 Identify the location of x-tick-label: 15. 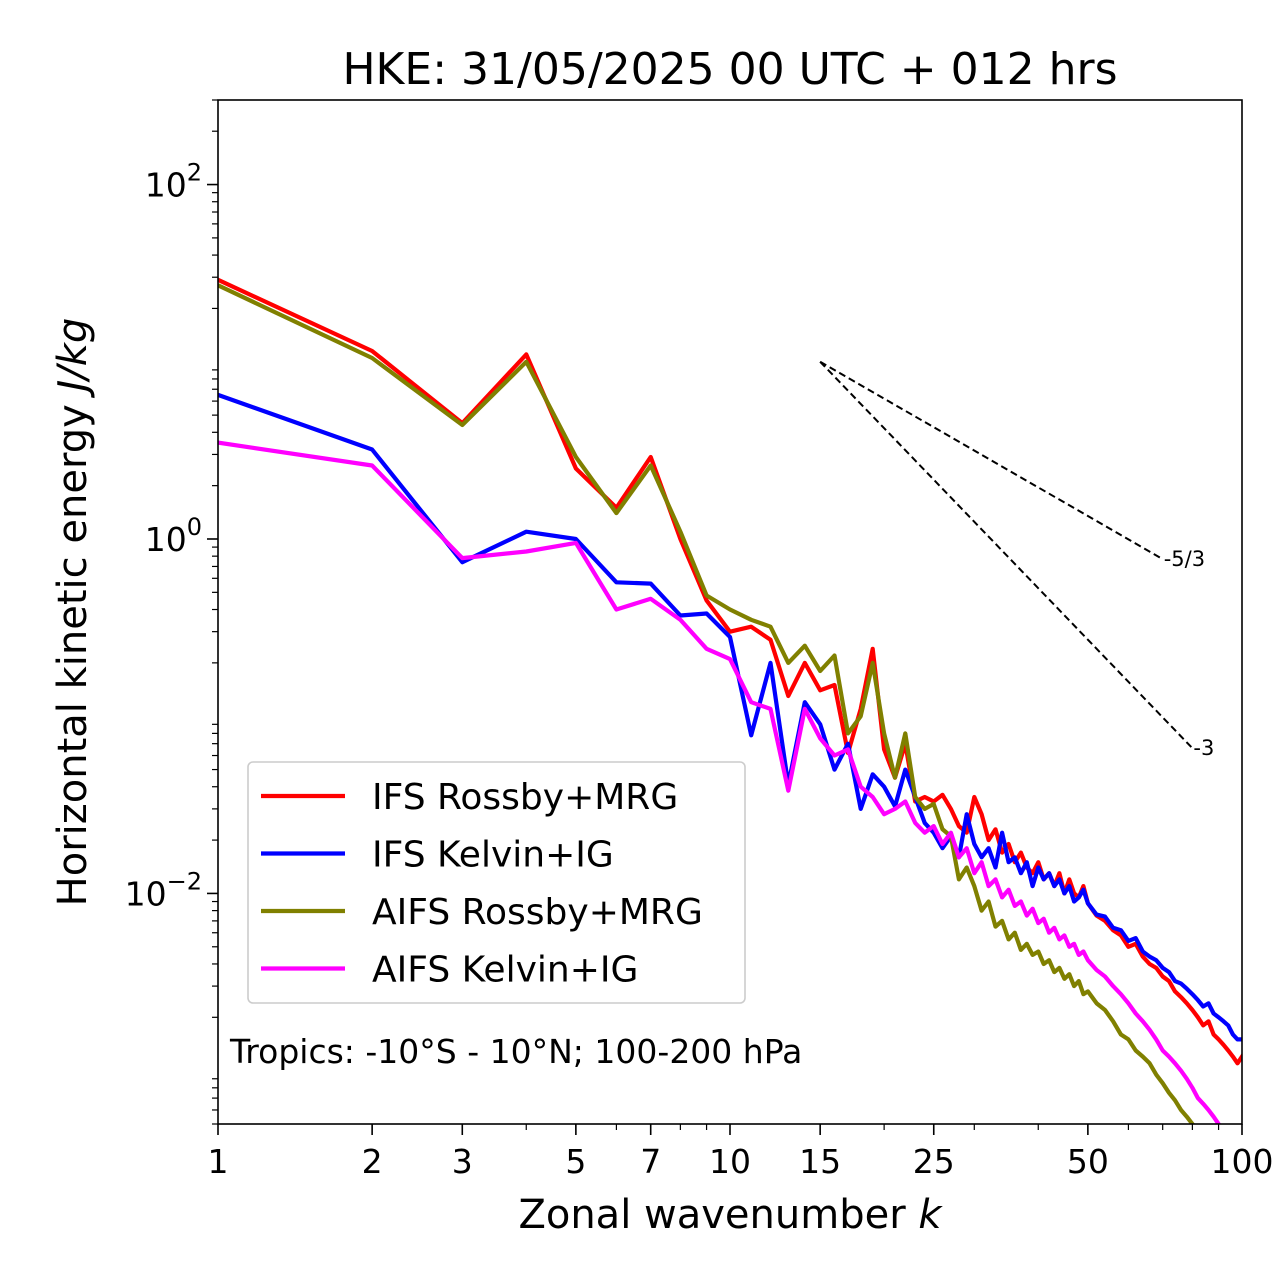
(820, 1161).